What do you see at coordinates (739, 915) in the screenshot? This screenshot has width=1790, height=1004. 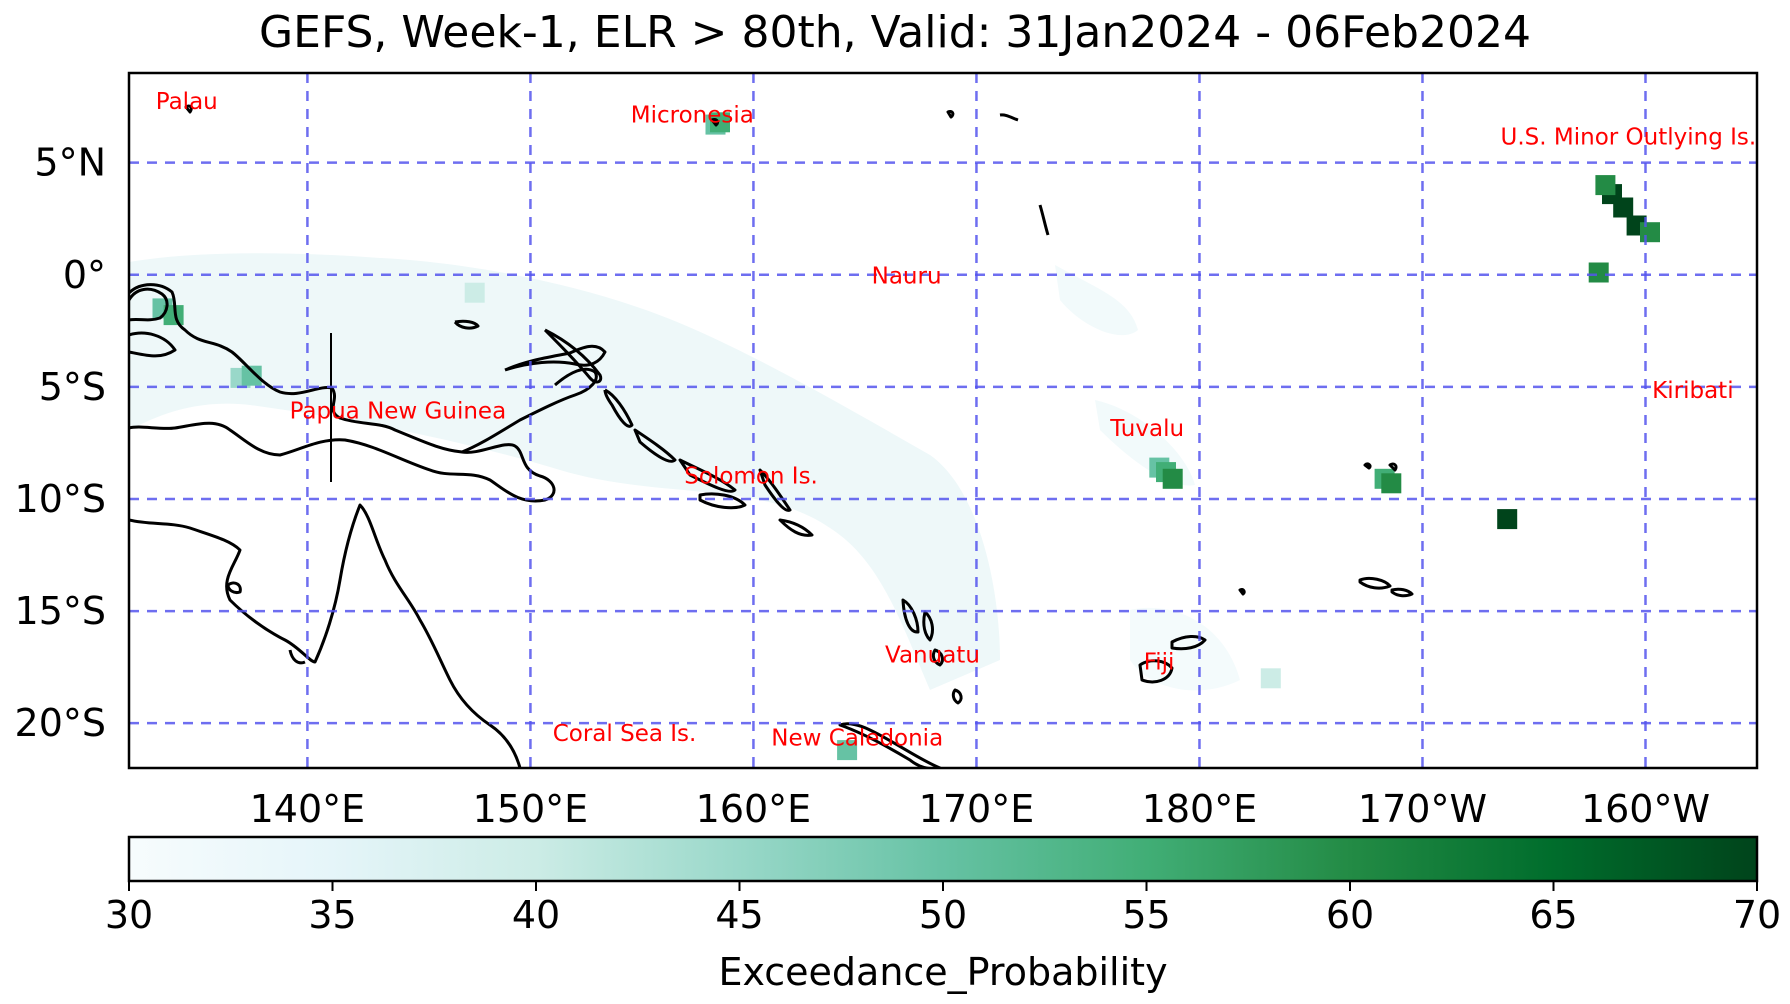 I see `colorbar-tick-label: 45` at bounding box center [739, 915].